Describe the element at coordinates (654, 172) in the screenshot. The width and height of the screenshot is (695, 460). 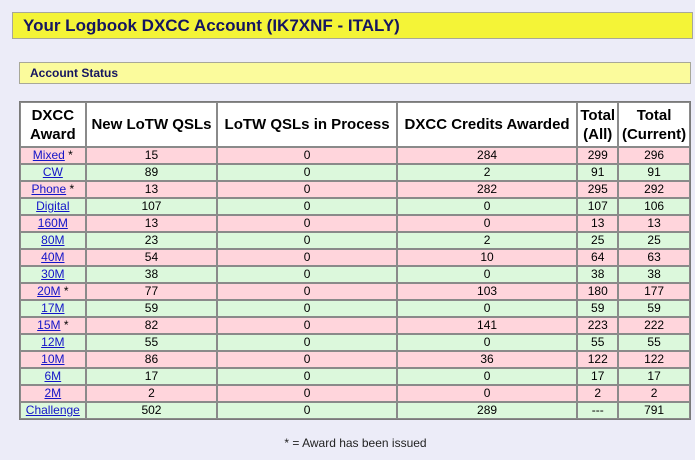
I see `total-current-cell: 91` at that location.